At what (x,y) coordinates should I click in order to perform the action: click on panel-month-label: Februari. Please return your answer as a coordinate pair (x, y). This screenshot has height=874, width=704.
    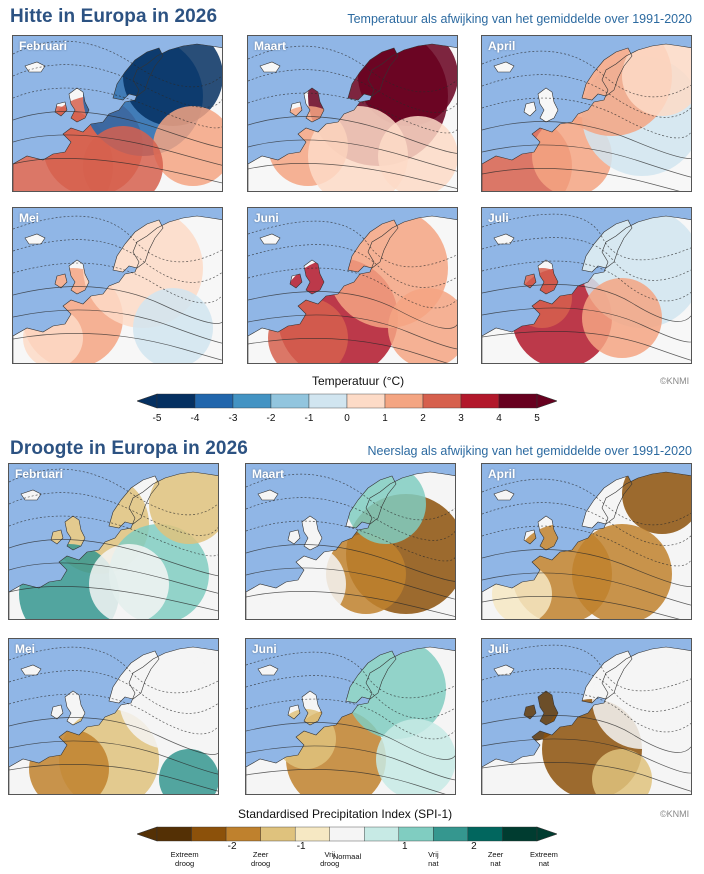
    Looking at the image, I should click on (43, 46).